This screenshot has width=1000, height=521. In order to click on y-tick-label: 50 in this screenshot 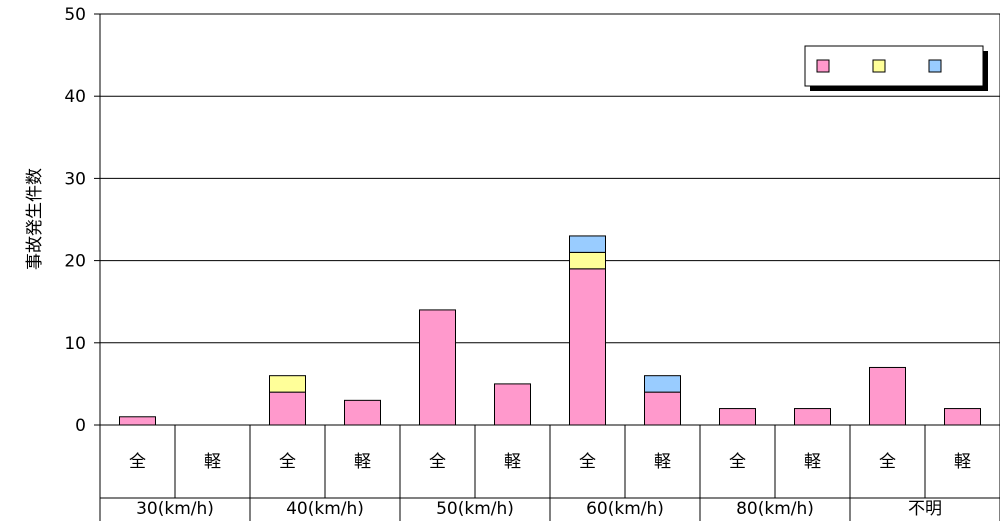, I will do `click(75, 15)`.